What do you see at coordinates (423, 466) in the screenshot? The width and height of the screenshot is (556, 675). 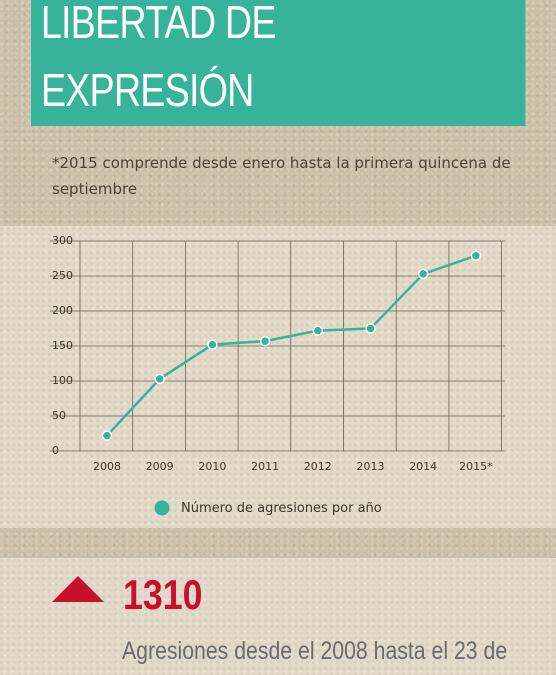 I see `x-tick-label: 2014` at bounding box center [423, 466].